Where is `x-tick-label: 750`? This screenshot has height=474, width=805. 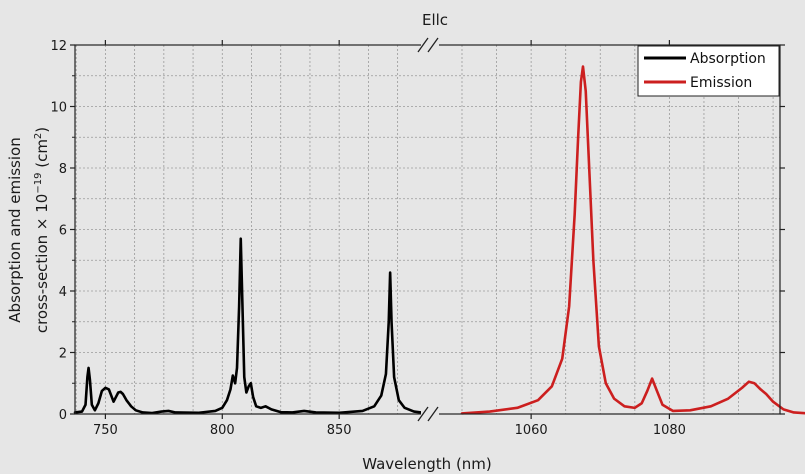 x-tick-label: 750 is located at coordinates (105, 430).